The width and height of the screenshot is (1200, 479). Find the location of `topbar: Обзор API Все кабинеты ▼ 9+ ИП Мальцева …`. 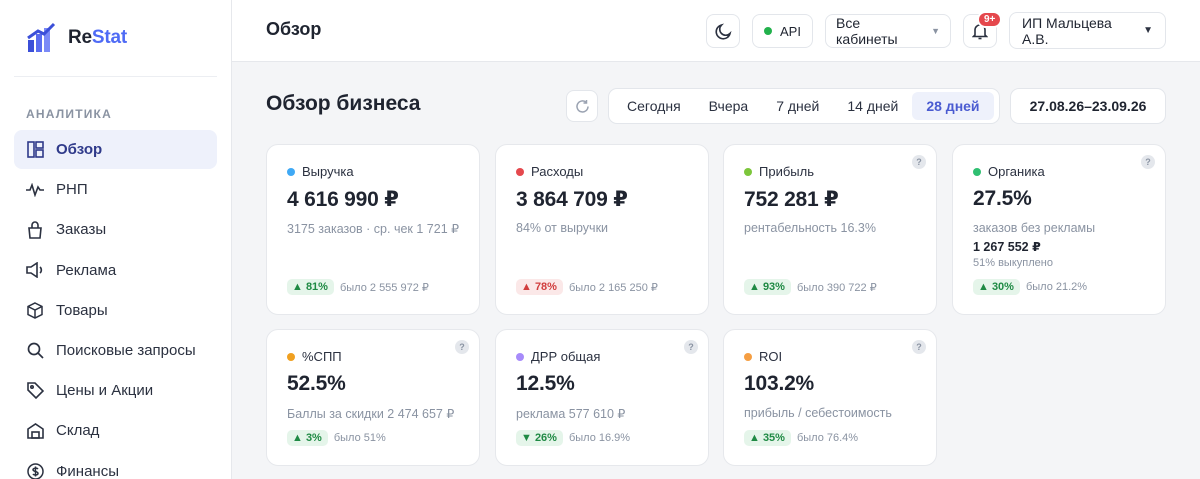

topbar: Обзор API Все кабинеты ▼ 9+ ИП Мальцева … is located at coordinates (716, 31).